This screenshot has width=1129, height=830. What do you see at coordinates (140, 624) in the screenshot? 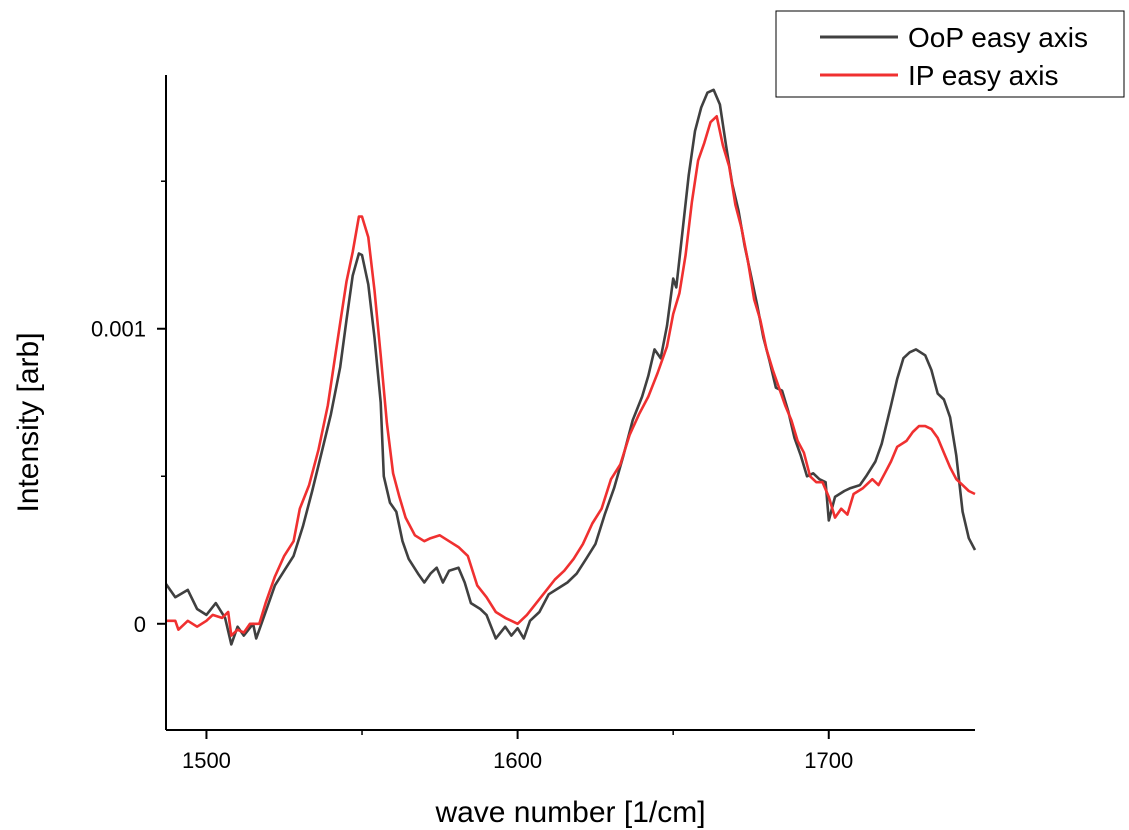
I see `y-tick-label: 0` at bounding box center [140, 624].